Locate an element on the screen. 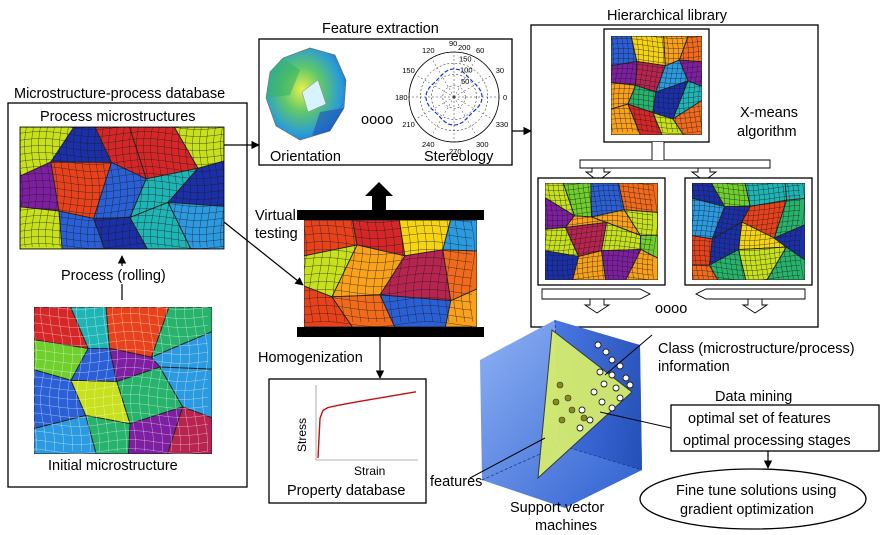  library-ellipsis: oooo is located at coordinates (671, 309).